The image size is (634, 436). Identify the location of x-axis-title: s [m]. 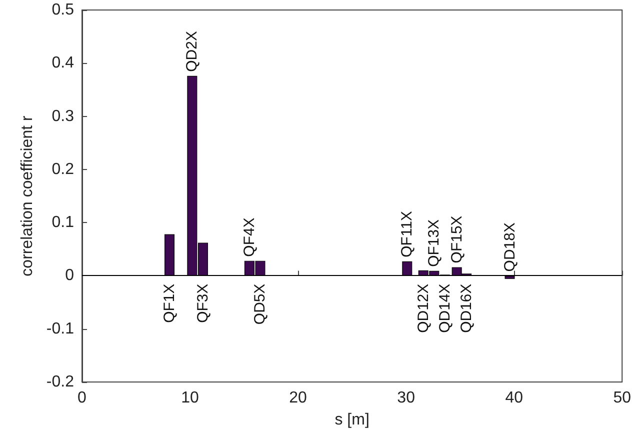
(352, 420).